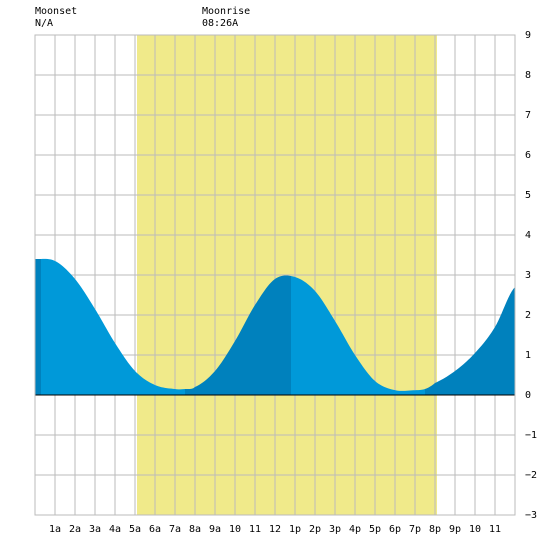  Describe the element at coordinates (528, 235) in the screenshot. I see `y-tick-label: 4` at that location.